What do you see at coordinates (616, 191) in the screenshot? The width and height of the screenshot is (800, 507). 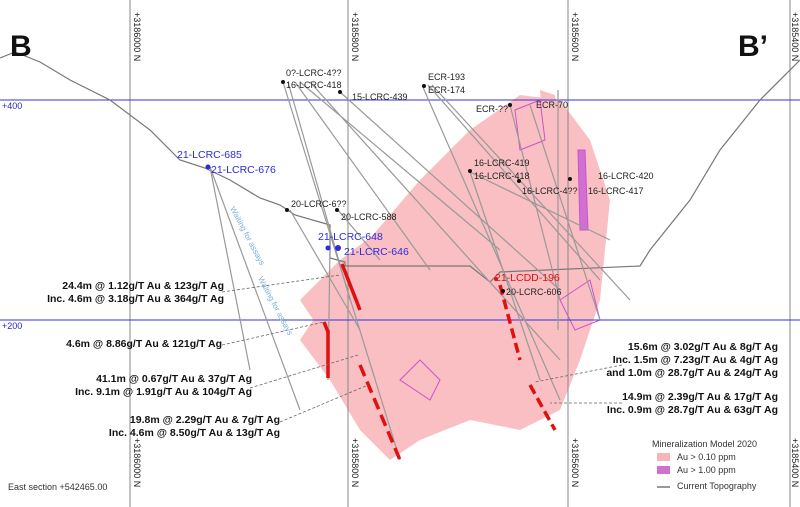 I see `hole-label: 16-LCRC-417` at bounding box center [616, 191].